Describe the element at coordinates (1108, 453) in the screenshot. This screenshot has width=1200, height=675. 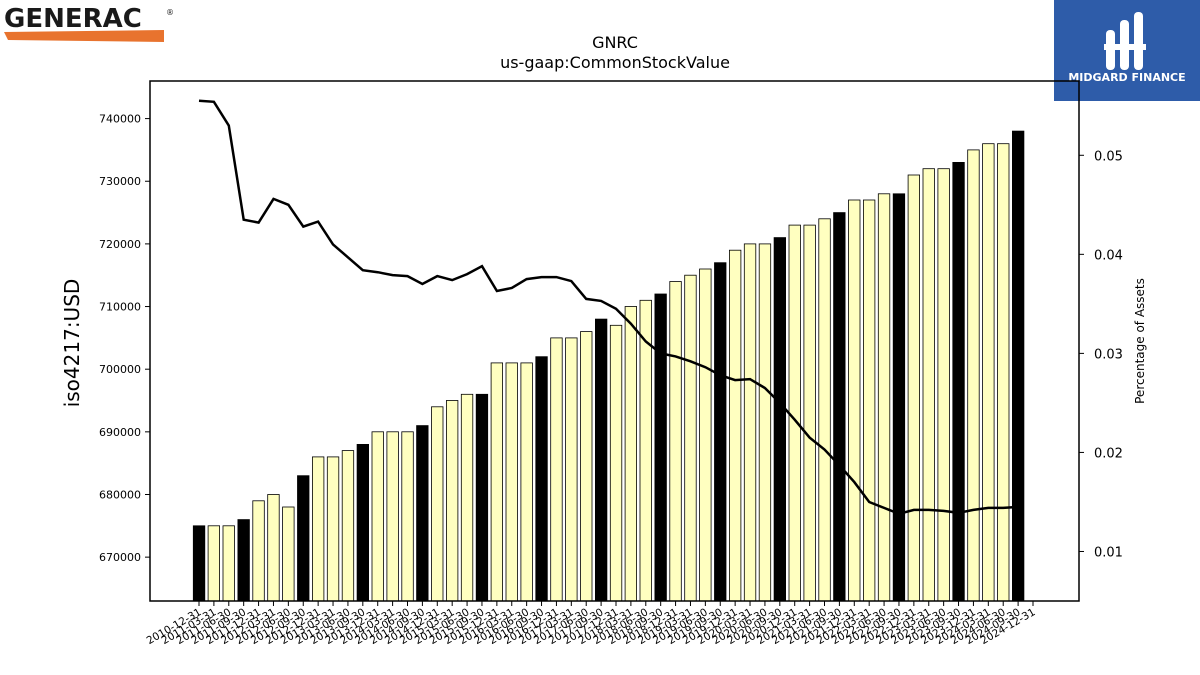
I see `y2-tick-label: 0.02` at that location.